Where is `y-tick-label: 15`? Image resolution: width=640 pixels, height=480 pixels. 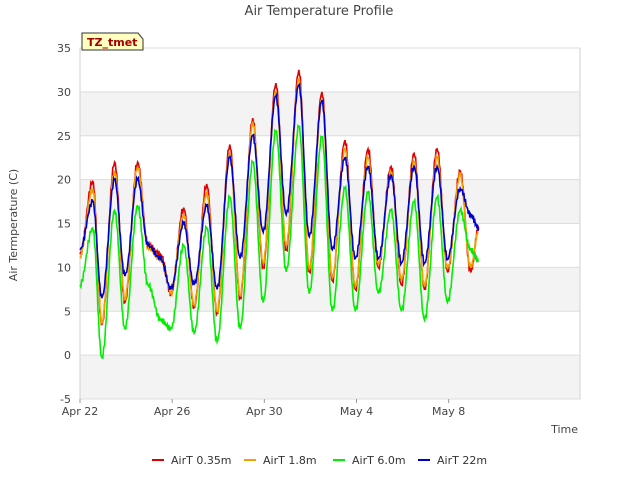
y-tick-label: 15 is located at coordinates (64, 224).